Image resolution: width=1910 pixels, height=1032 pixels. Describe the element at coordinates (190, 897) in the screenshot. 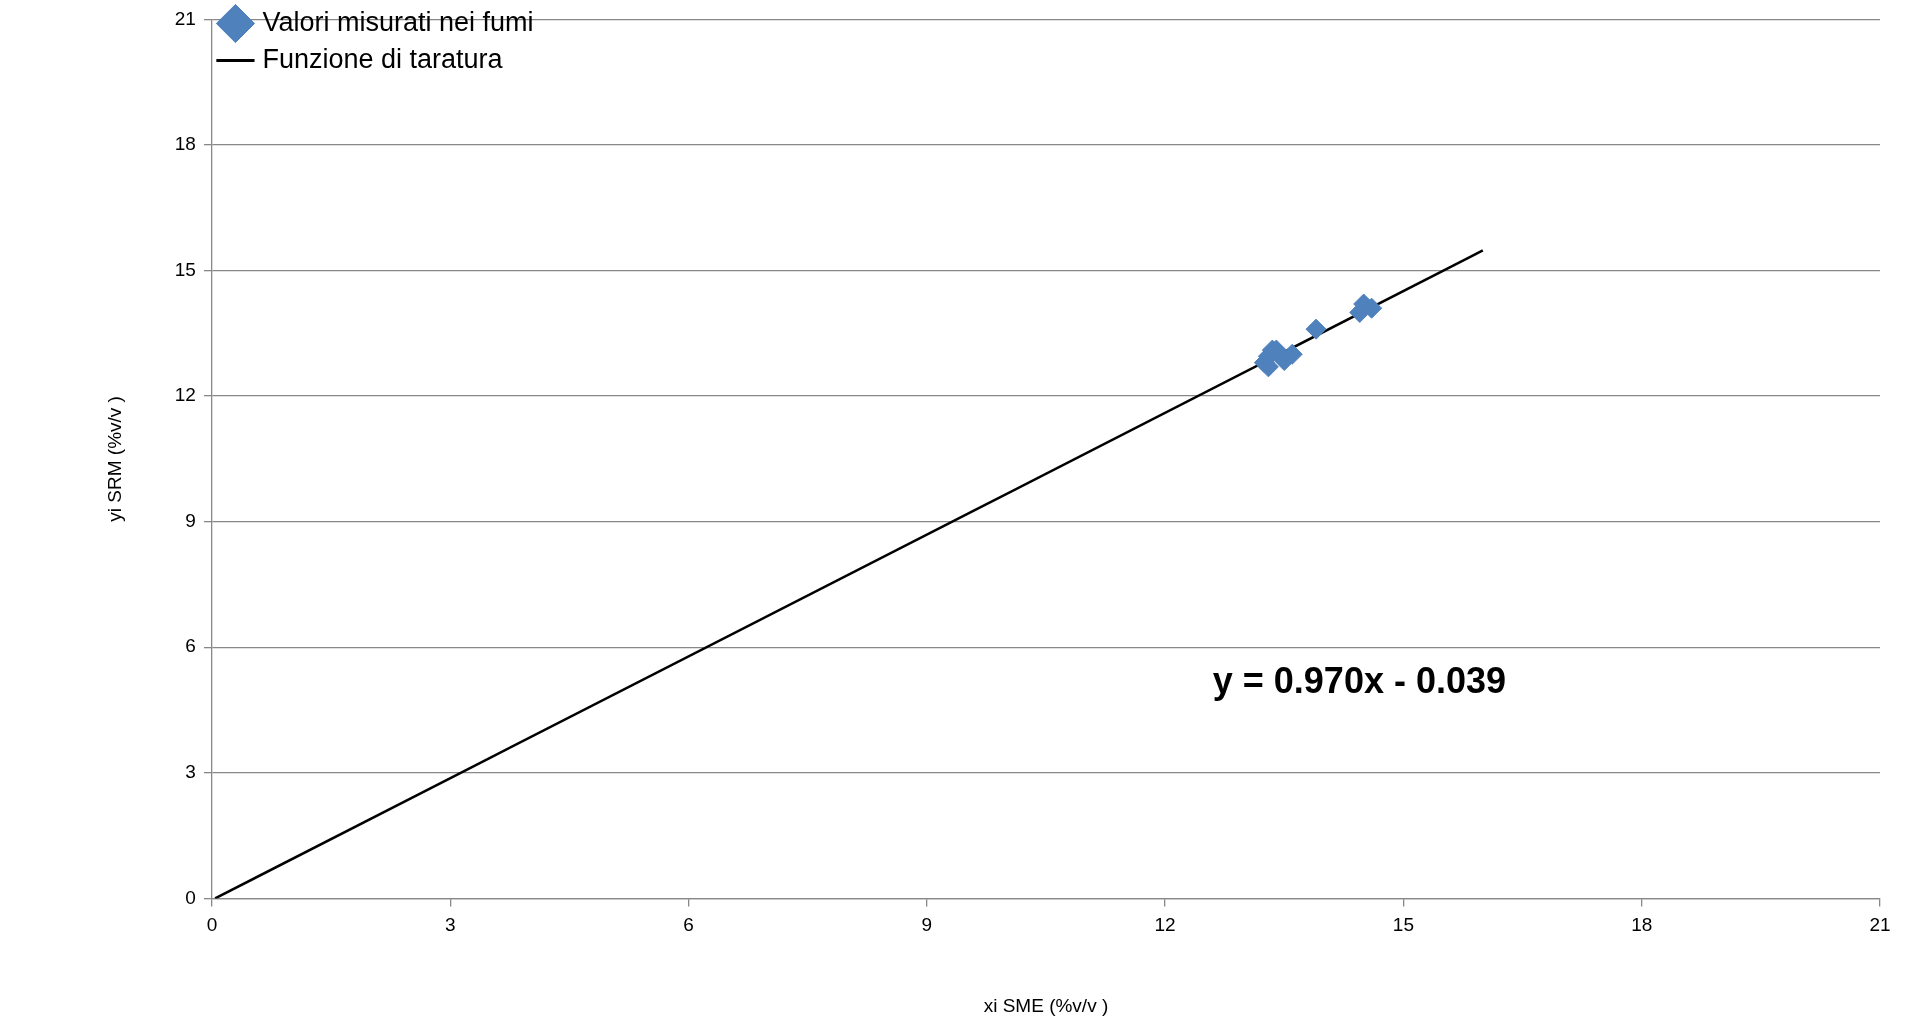

I see `y-tick-label: 0` at that location.